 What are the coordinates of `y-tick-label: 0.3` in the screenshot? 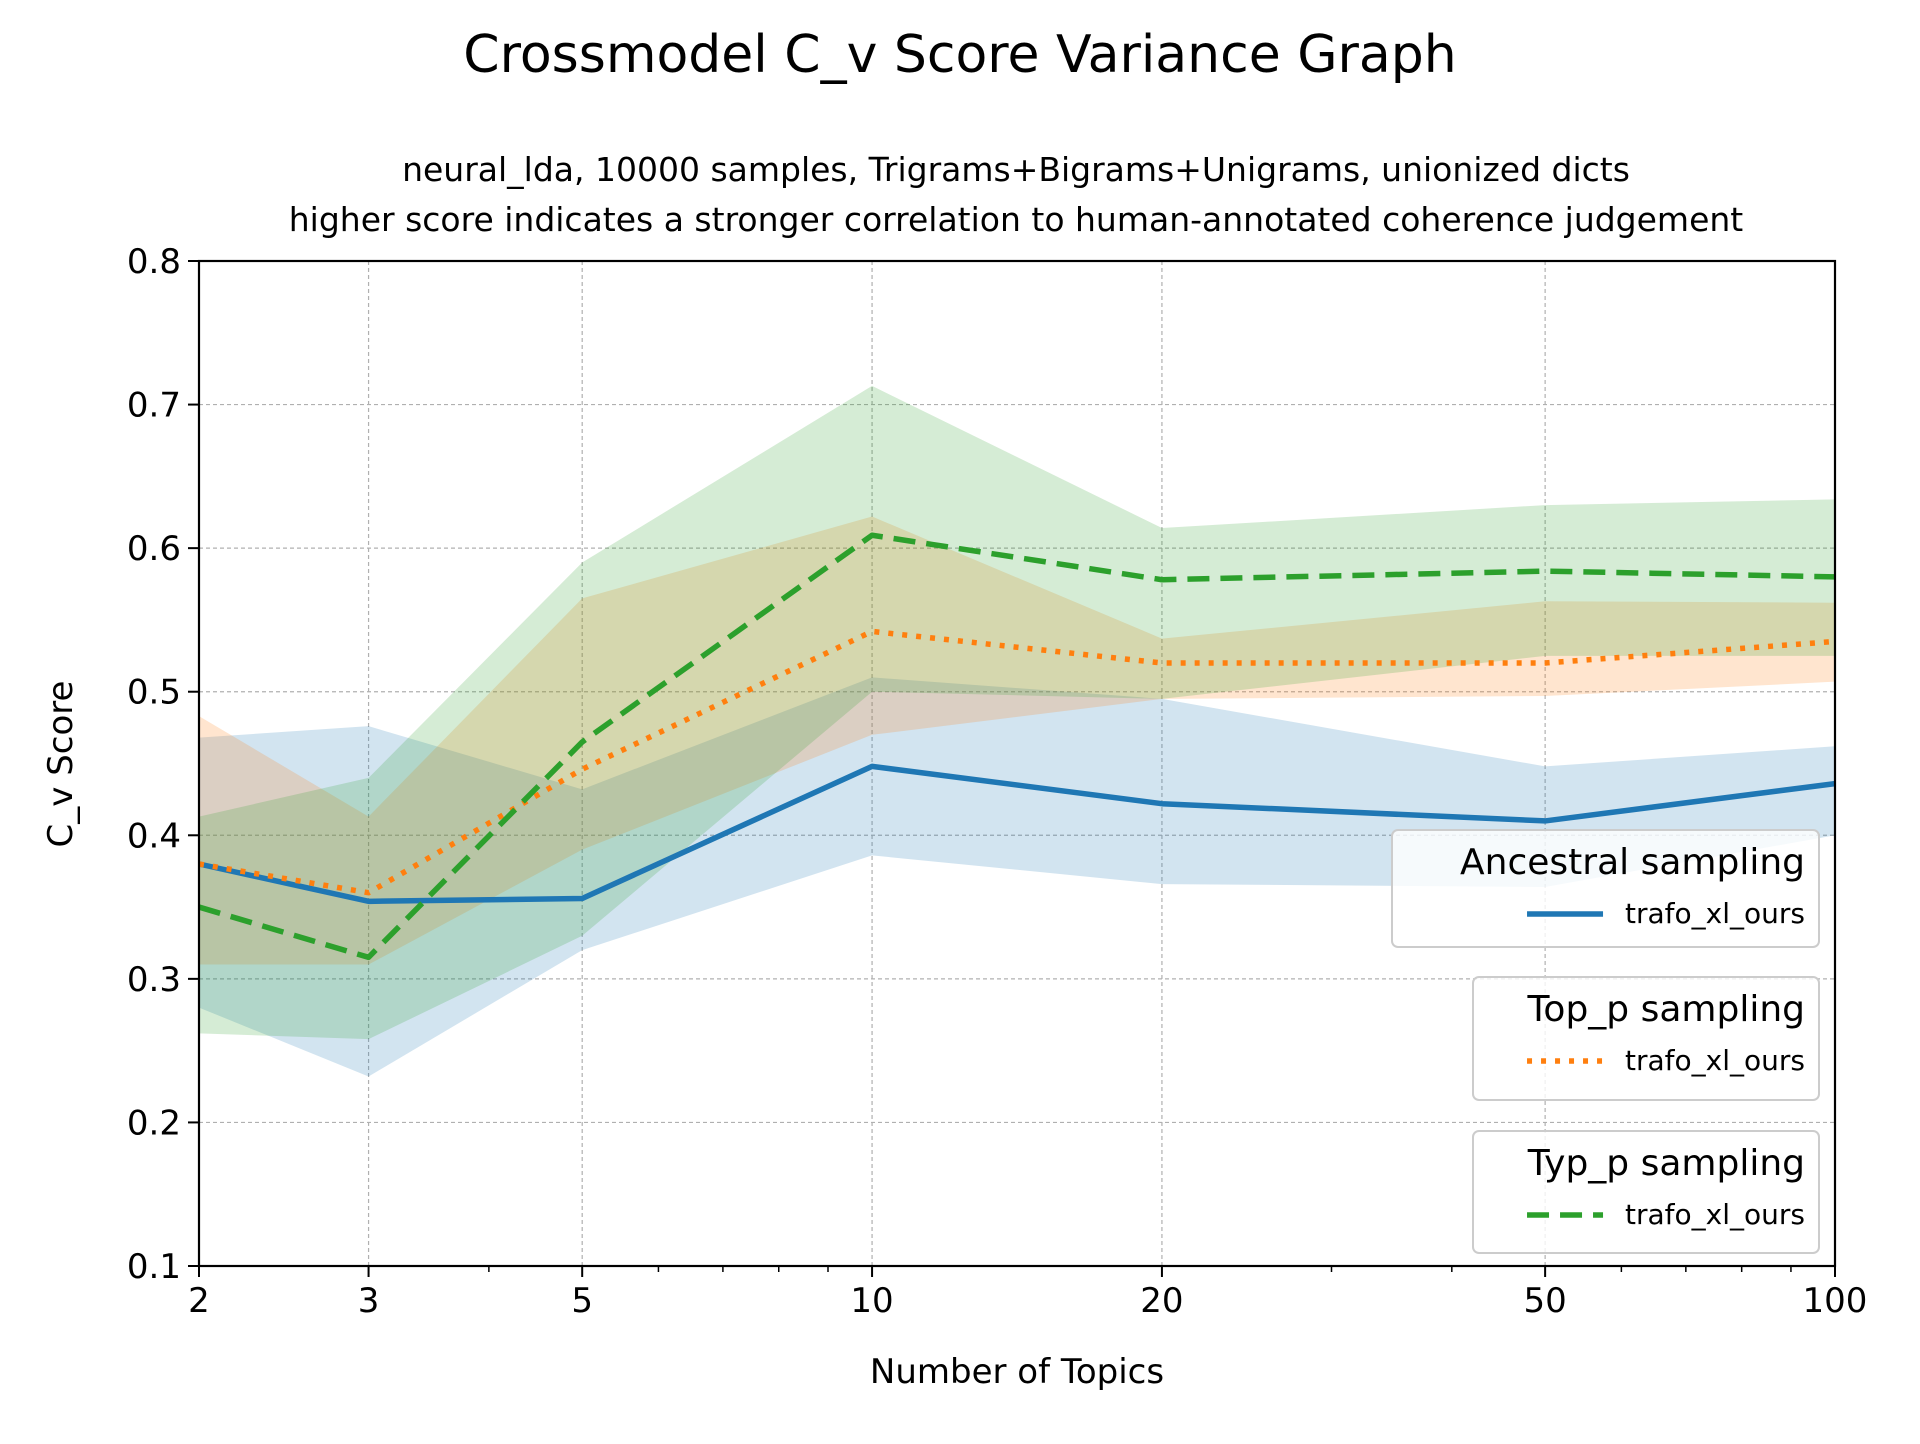 It's located at (154, 980).